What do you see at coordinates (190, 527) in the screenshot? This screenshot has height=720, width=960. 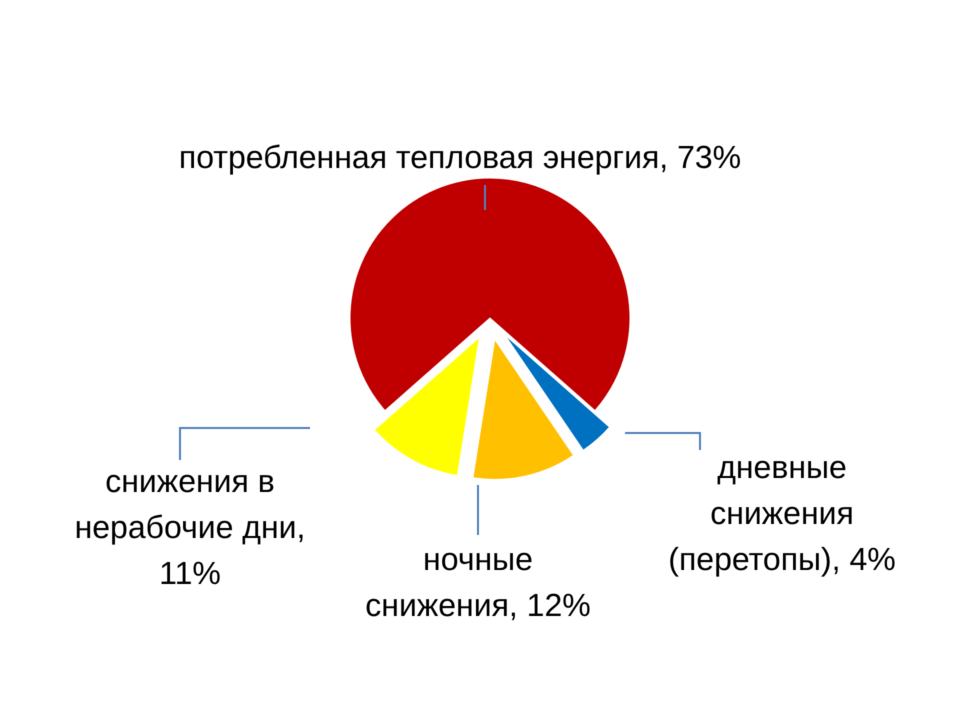 I see `slice-label: снижения в нерабочие дни, 11%` at bounding box center [190, 527].